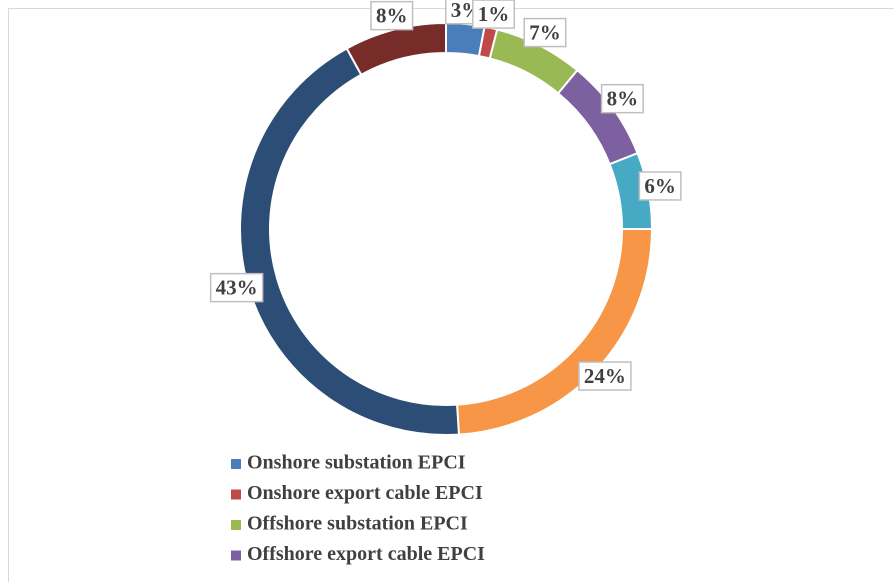 This screenshot has width=894, height=582. I want to click on value-label: 24%, so click(605, 376).